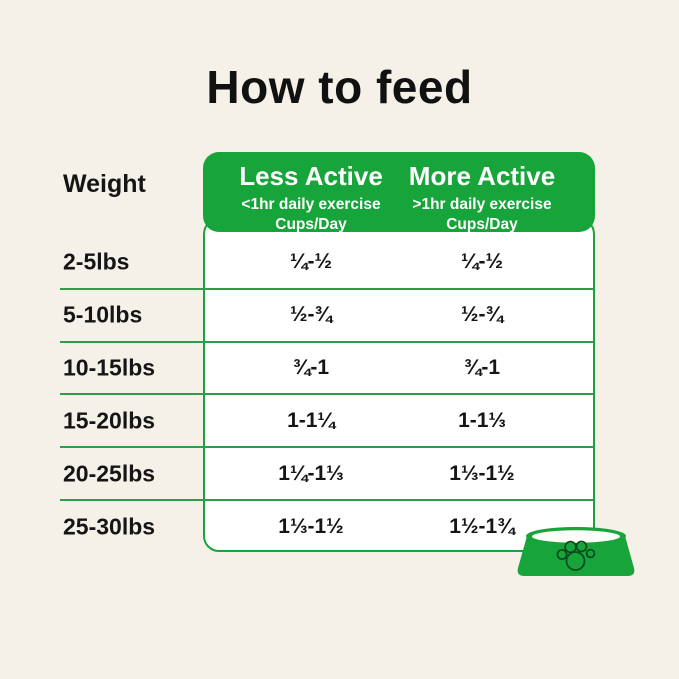 The image size is (679, 679). Describe the element at coordinates (482, 420) in the screenshot. I see `more-active-value: 1-1⅓` at that location.